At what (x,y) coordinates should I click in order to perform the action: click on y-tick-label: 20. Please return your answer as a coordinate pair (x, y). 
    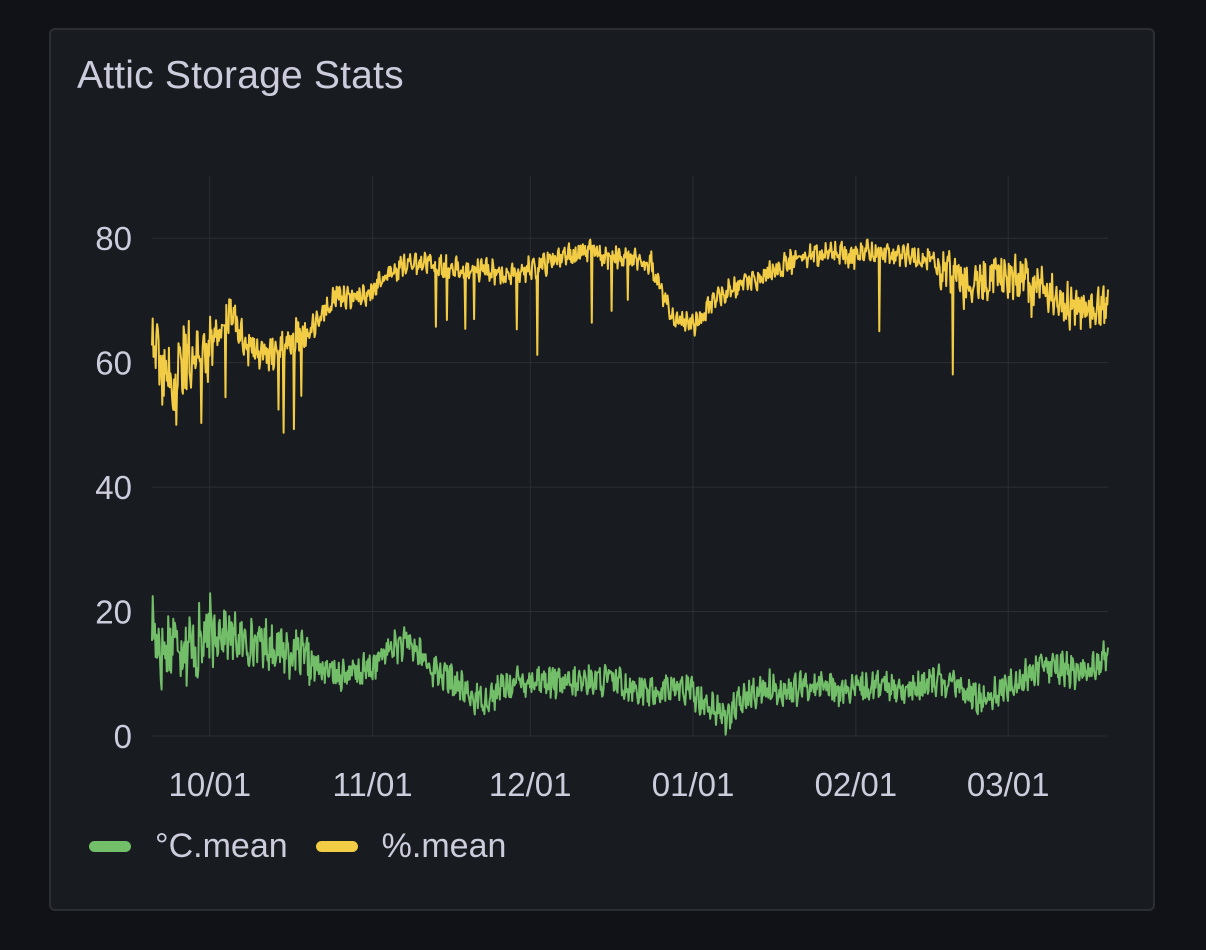
    Looking at the image, I should click on (113, 612).